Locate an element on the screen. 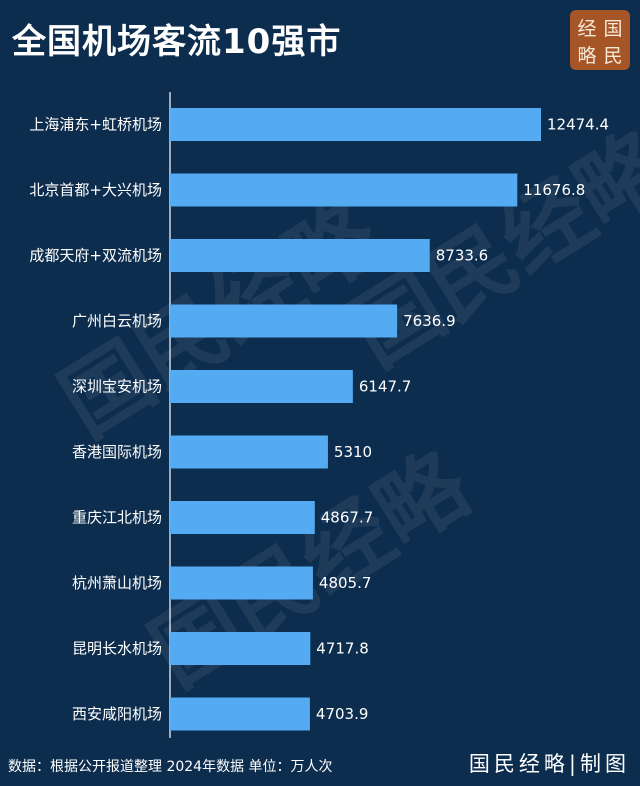 This screenshot has width=640, height=786. category-label-4: 深圳宝安机场 is located at coordinates (117, 387).